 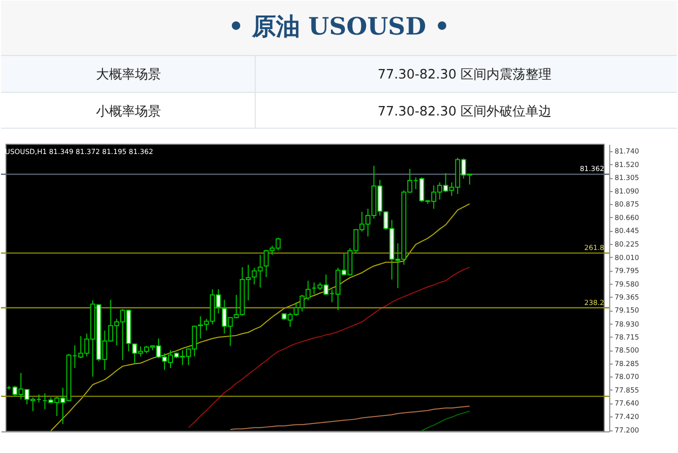 What do you see at coordinates (129, 74) in the screenshot?
I see `text: 大概率场景` at bounding box center [129, 74].